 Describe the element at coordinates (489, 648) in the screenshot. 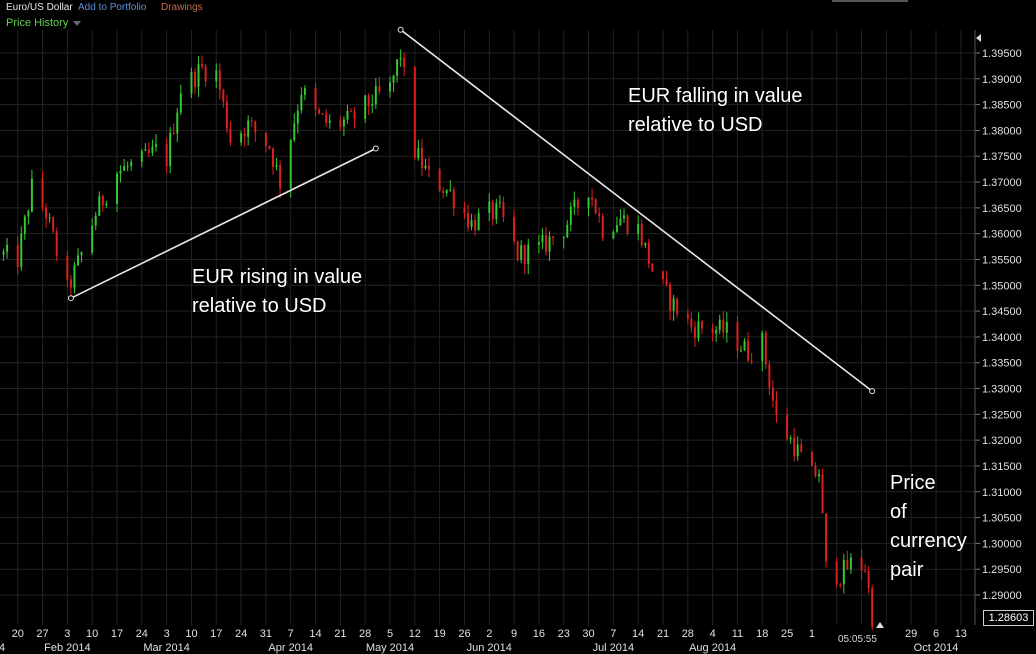

I see `x-month-label: Jun 2014` at that location.